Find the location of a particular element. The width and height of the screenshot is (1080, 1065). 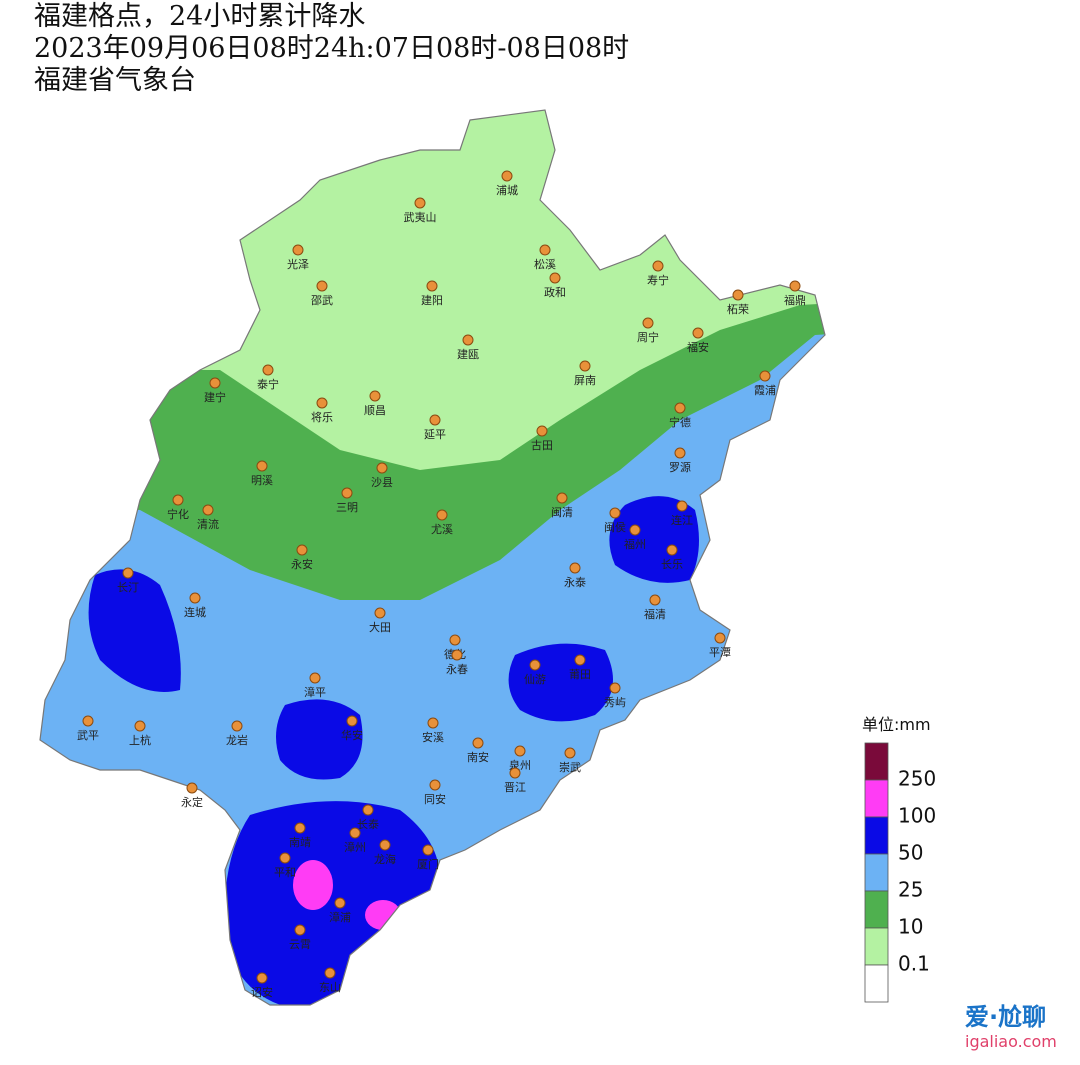

city-label: 闽侯 is located at coordinates (615, 527).